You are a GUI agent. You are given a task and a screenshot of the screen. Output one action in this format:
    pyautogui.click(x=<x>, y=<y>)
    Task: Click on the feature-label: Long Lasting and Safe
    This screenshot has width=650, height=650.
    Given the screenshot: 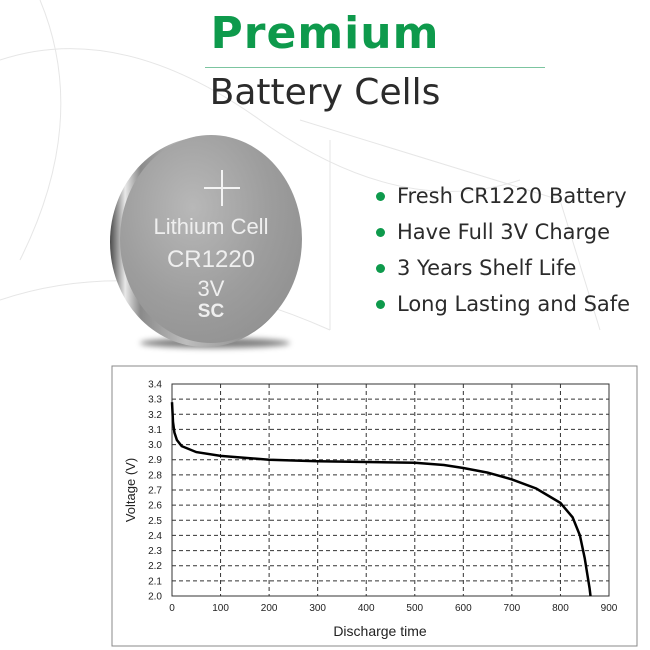 What is the action you would take?
    pyautogui.click(x=514, y=304)
    